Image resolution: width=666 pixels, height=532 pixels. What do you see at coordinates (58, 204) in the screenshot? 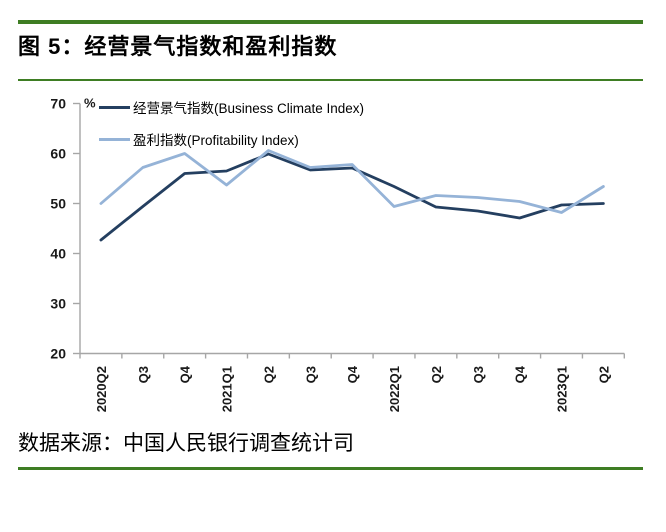
I see `y-tick-label: 50` at bounding box center [58, 204].